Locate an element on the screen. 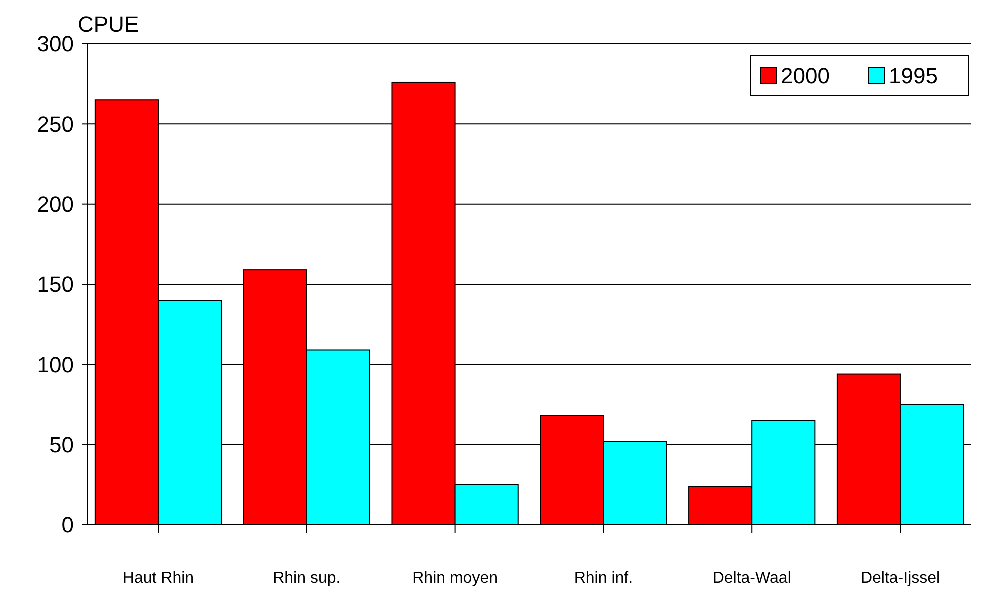  x-tick-label: Haut Rhin is located at coordinates (158, 578).